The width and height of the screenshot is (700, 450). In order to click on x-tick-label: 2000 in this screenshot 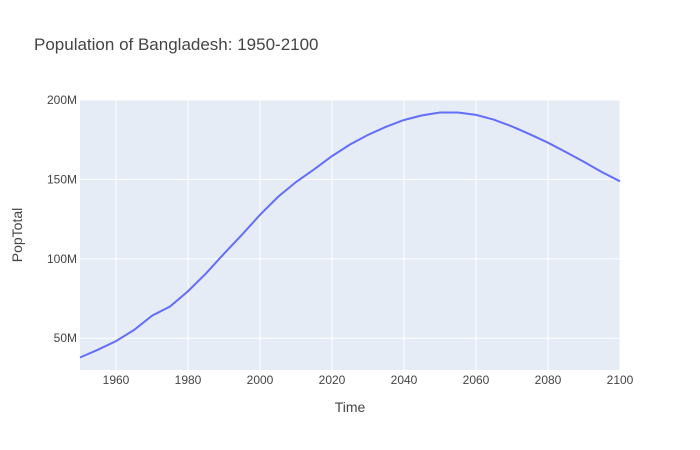, I will do `click(260, 380)`.